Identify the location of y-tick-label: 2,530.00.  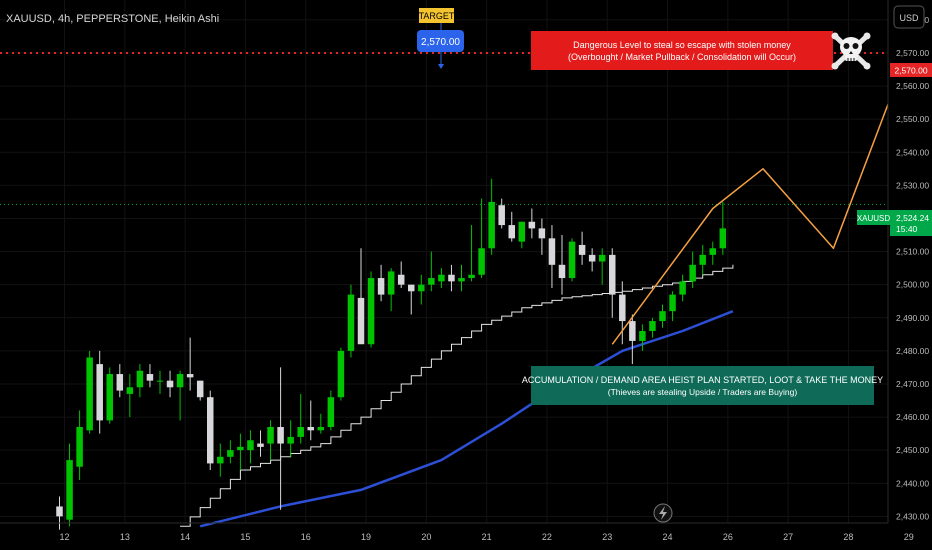
(912, 185).